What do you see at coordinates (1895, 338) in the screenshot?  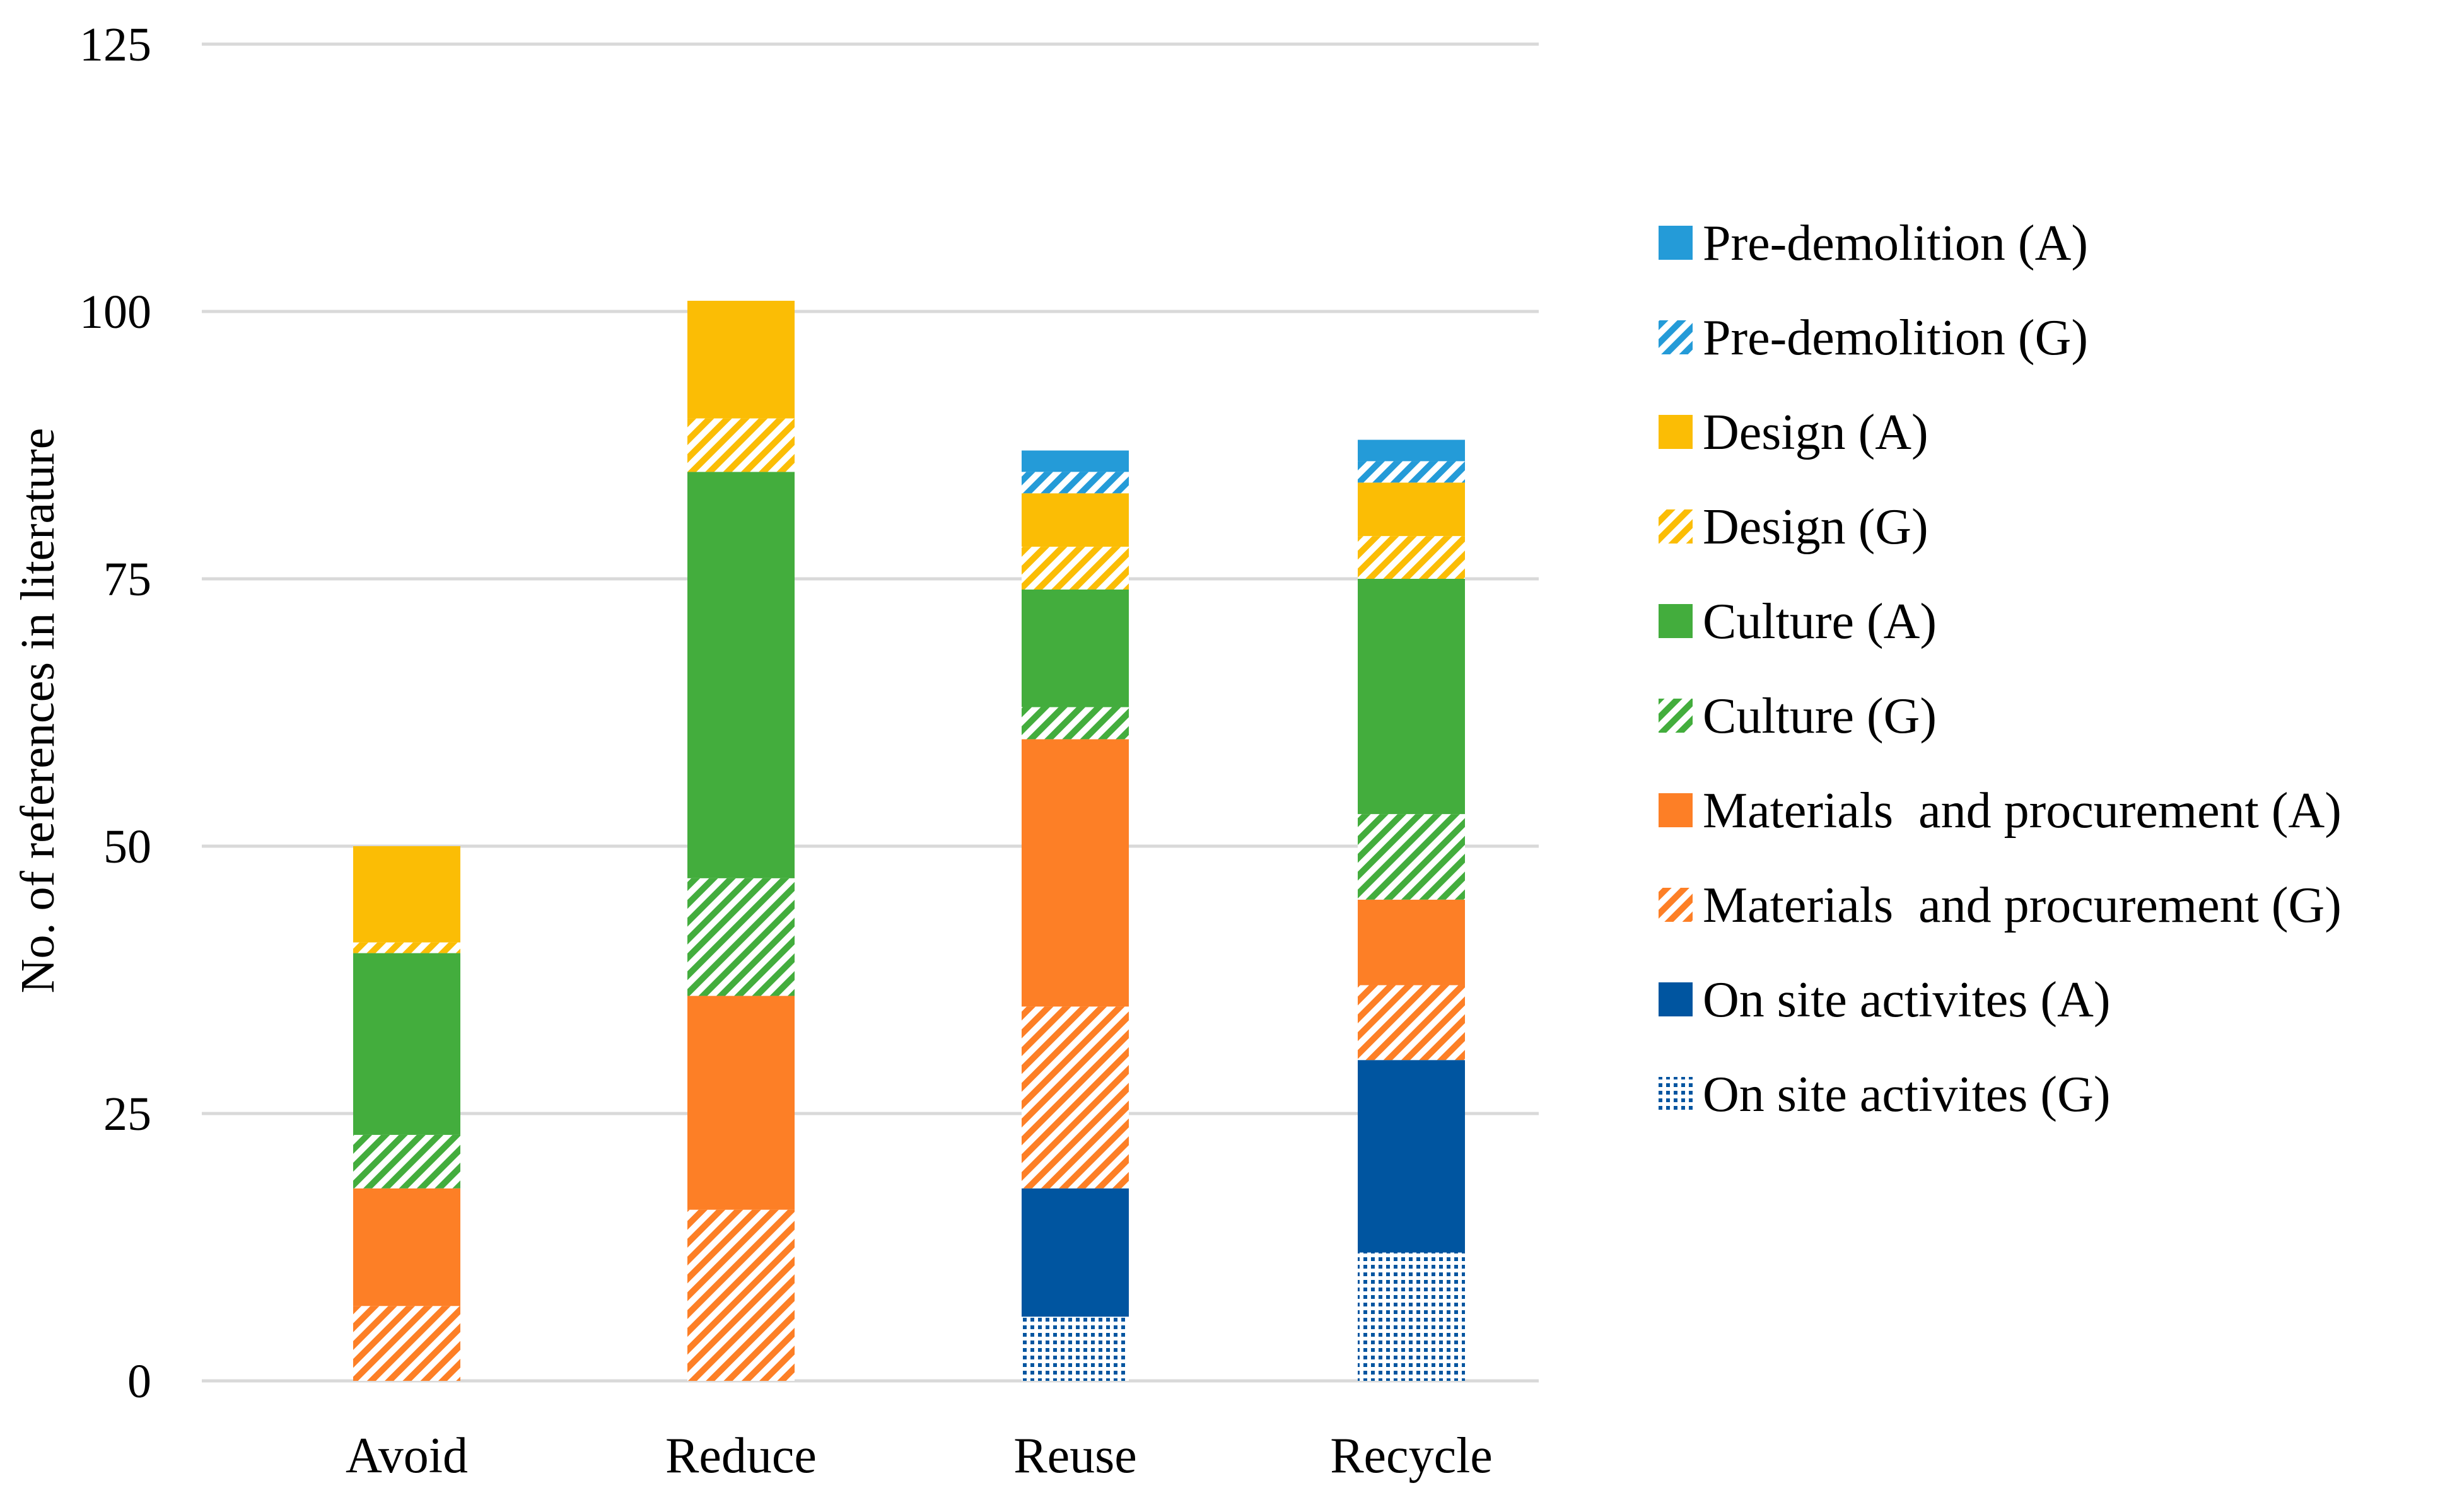 I see `legend-label: Pre-demolition (G)` at bounding box center [1895, 338].